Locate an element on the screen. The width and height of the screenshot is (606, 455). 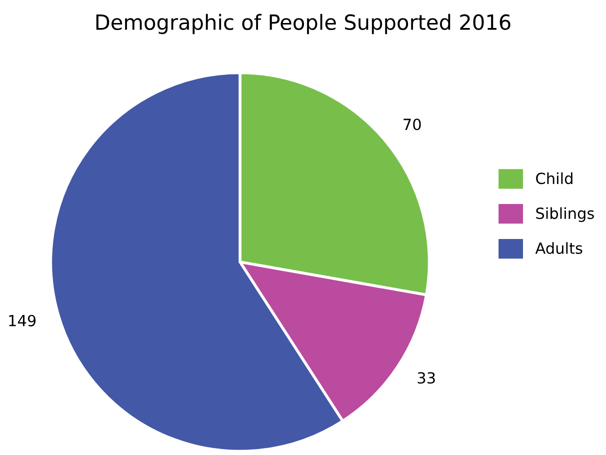
legend-label: Siblings is located at coordinates (565, 214).